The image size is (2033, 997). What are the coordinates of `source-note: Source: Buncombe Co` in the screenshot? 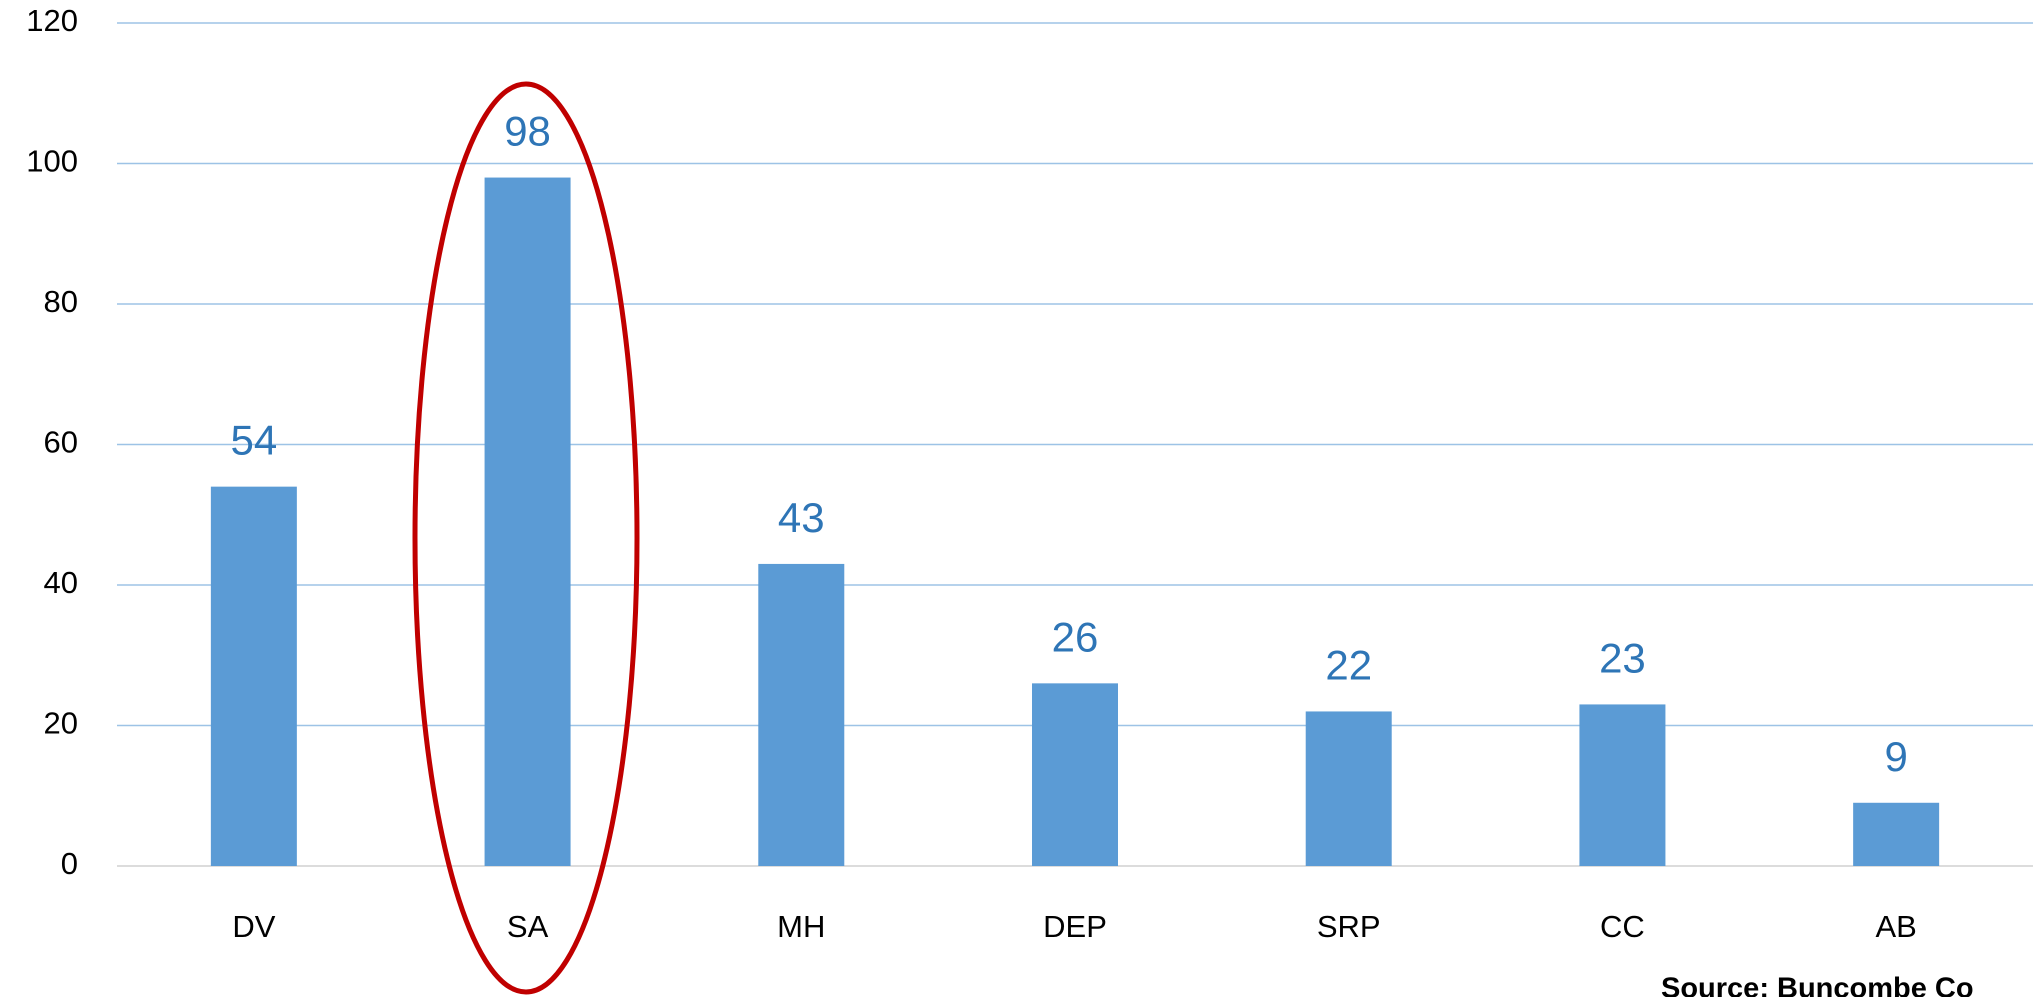 It's located at (1817, 985).